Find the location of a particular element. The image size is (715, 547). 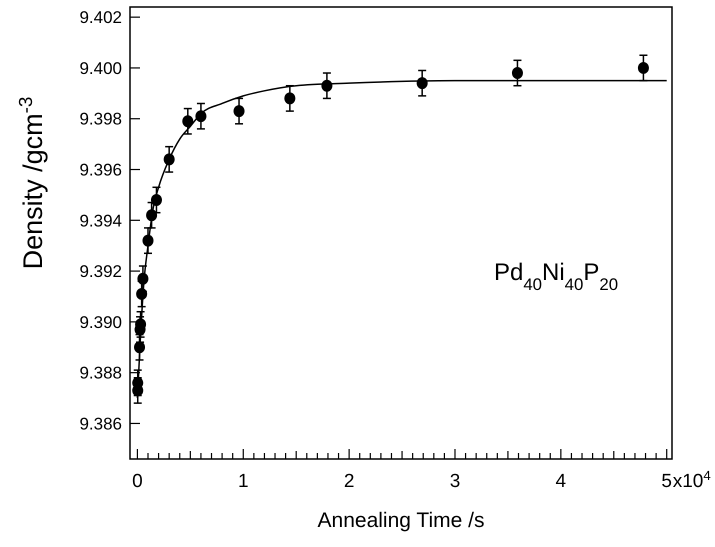

y-tick-label: 9.396 is located at coordinates (100, 170).